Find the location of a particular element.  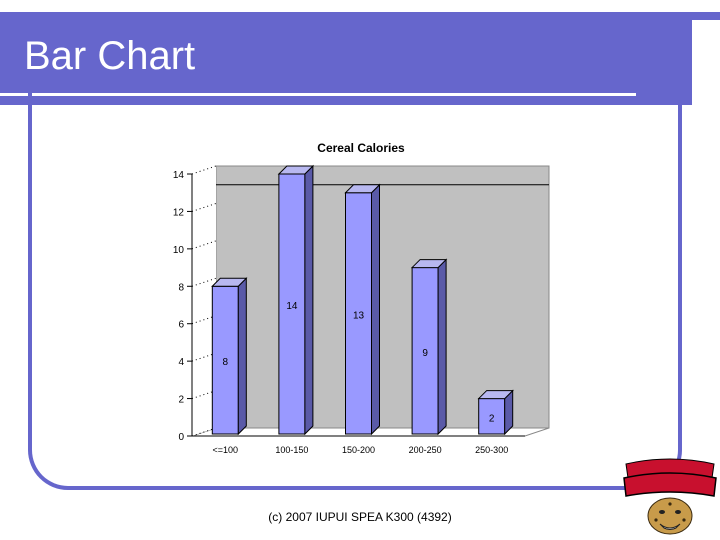

bar-value-label: 9 is located at coordinates (425, 353).